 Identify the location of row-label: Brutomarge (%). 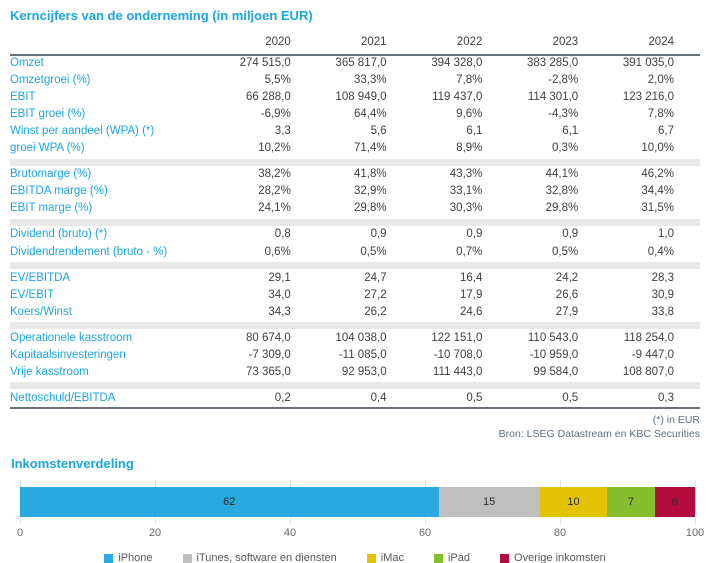
(51, 174).